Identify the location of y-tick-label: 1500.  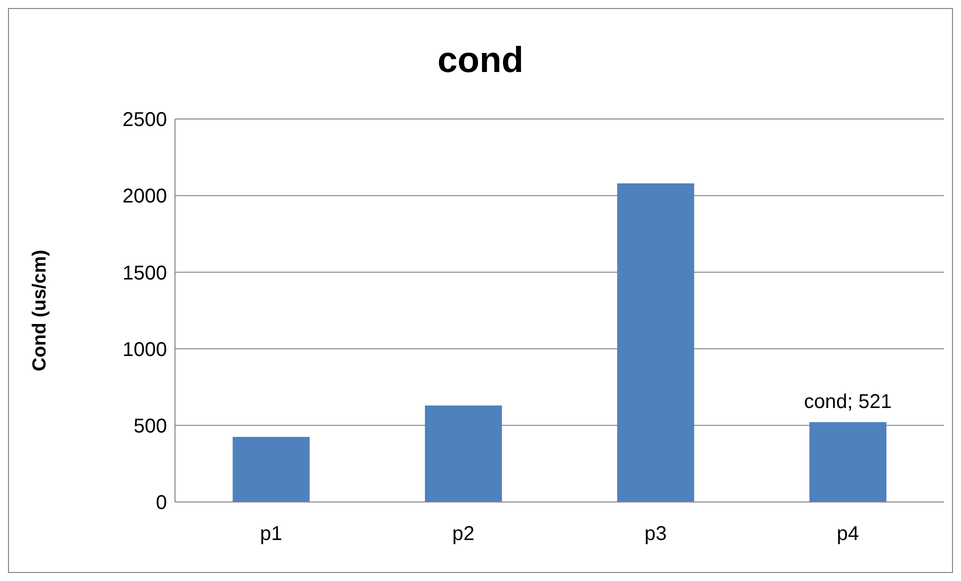
(144, 273).